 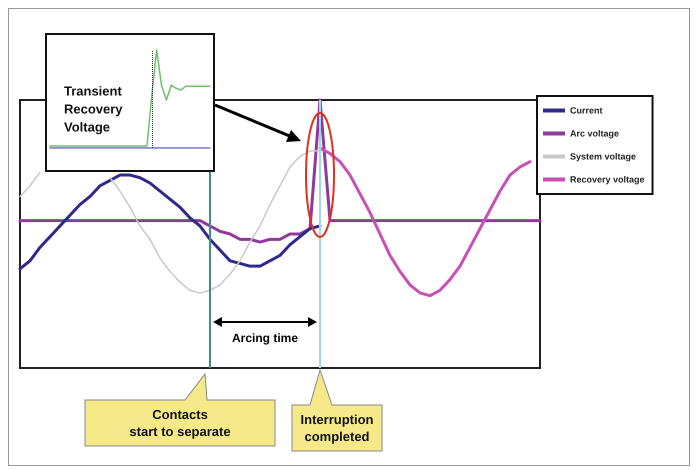 I want to click on text: Contacts start to separate, so click(x=180, y=423).